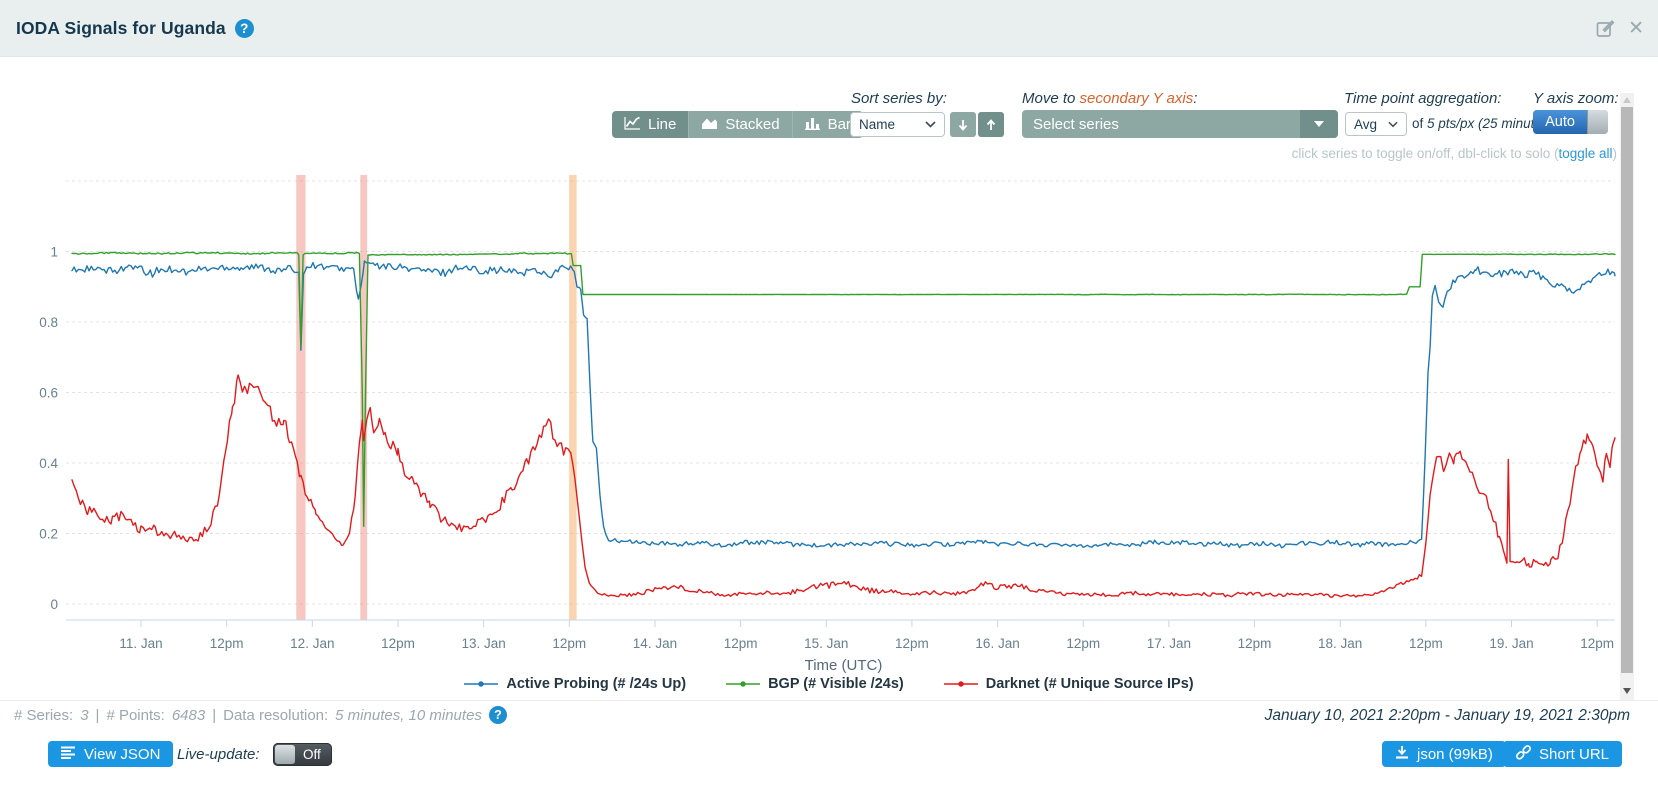 This screenshot has width=1658, height=809. What do you see at coordinates (111, 754) in the screenshot?
I see `view-json-button: View JSON` at bounding box center [111, 754].